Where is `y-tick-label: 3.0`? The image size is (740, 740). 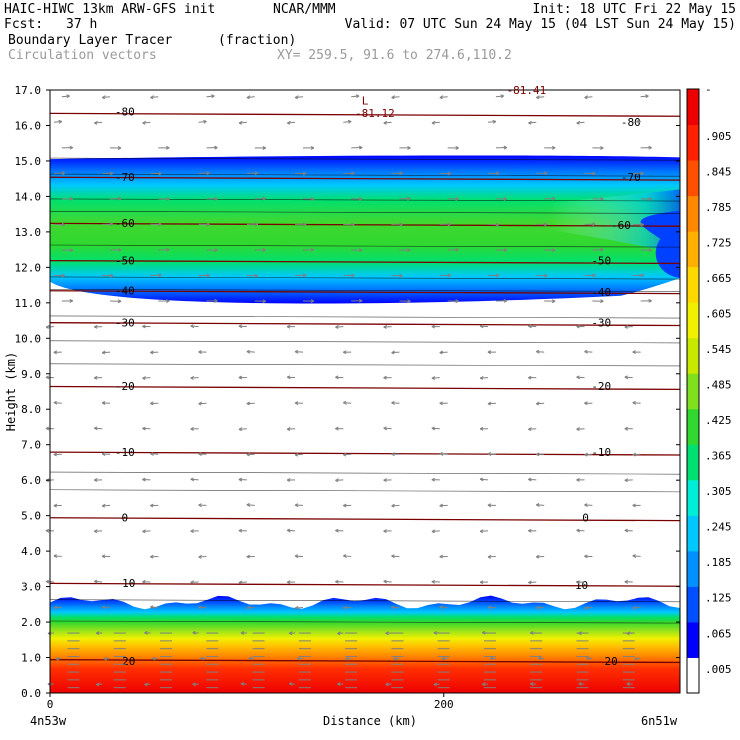 y-tick-label: 3.0 is located at coordinates (31, 587).